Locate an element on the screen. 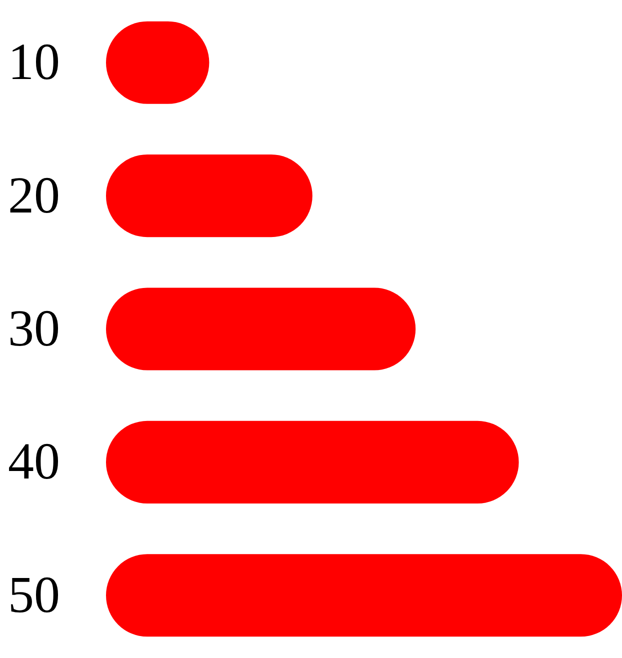 This screenshot has height=658, width=622. y-tick-label: 50 is located at coordinates (34, 595).